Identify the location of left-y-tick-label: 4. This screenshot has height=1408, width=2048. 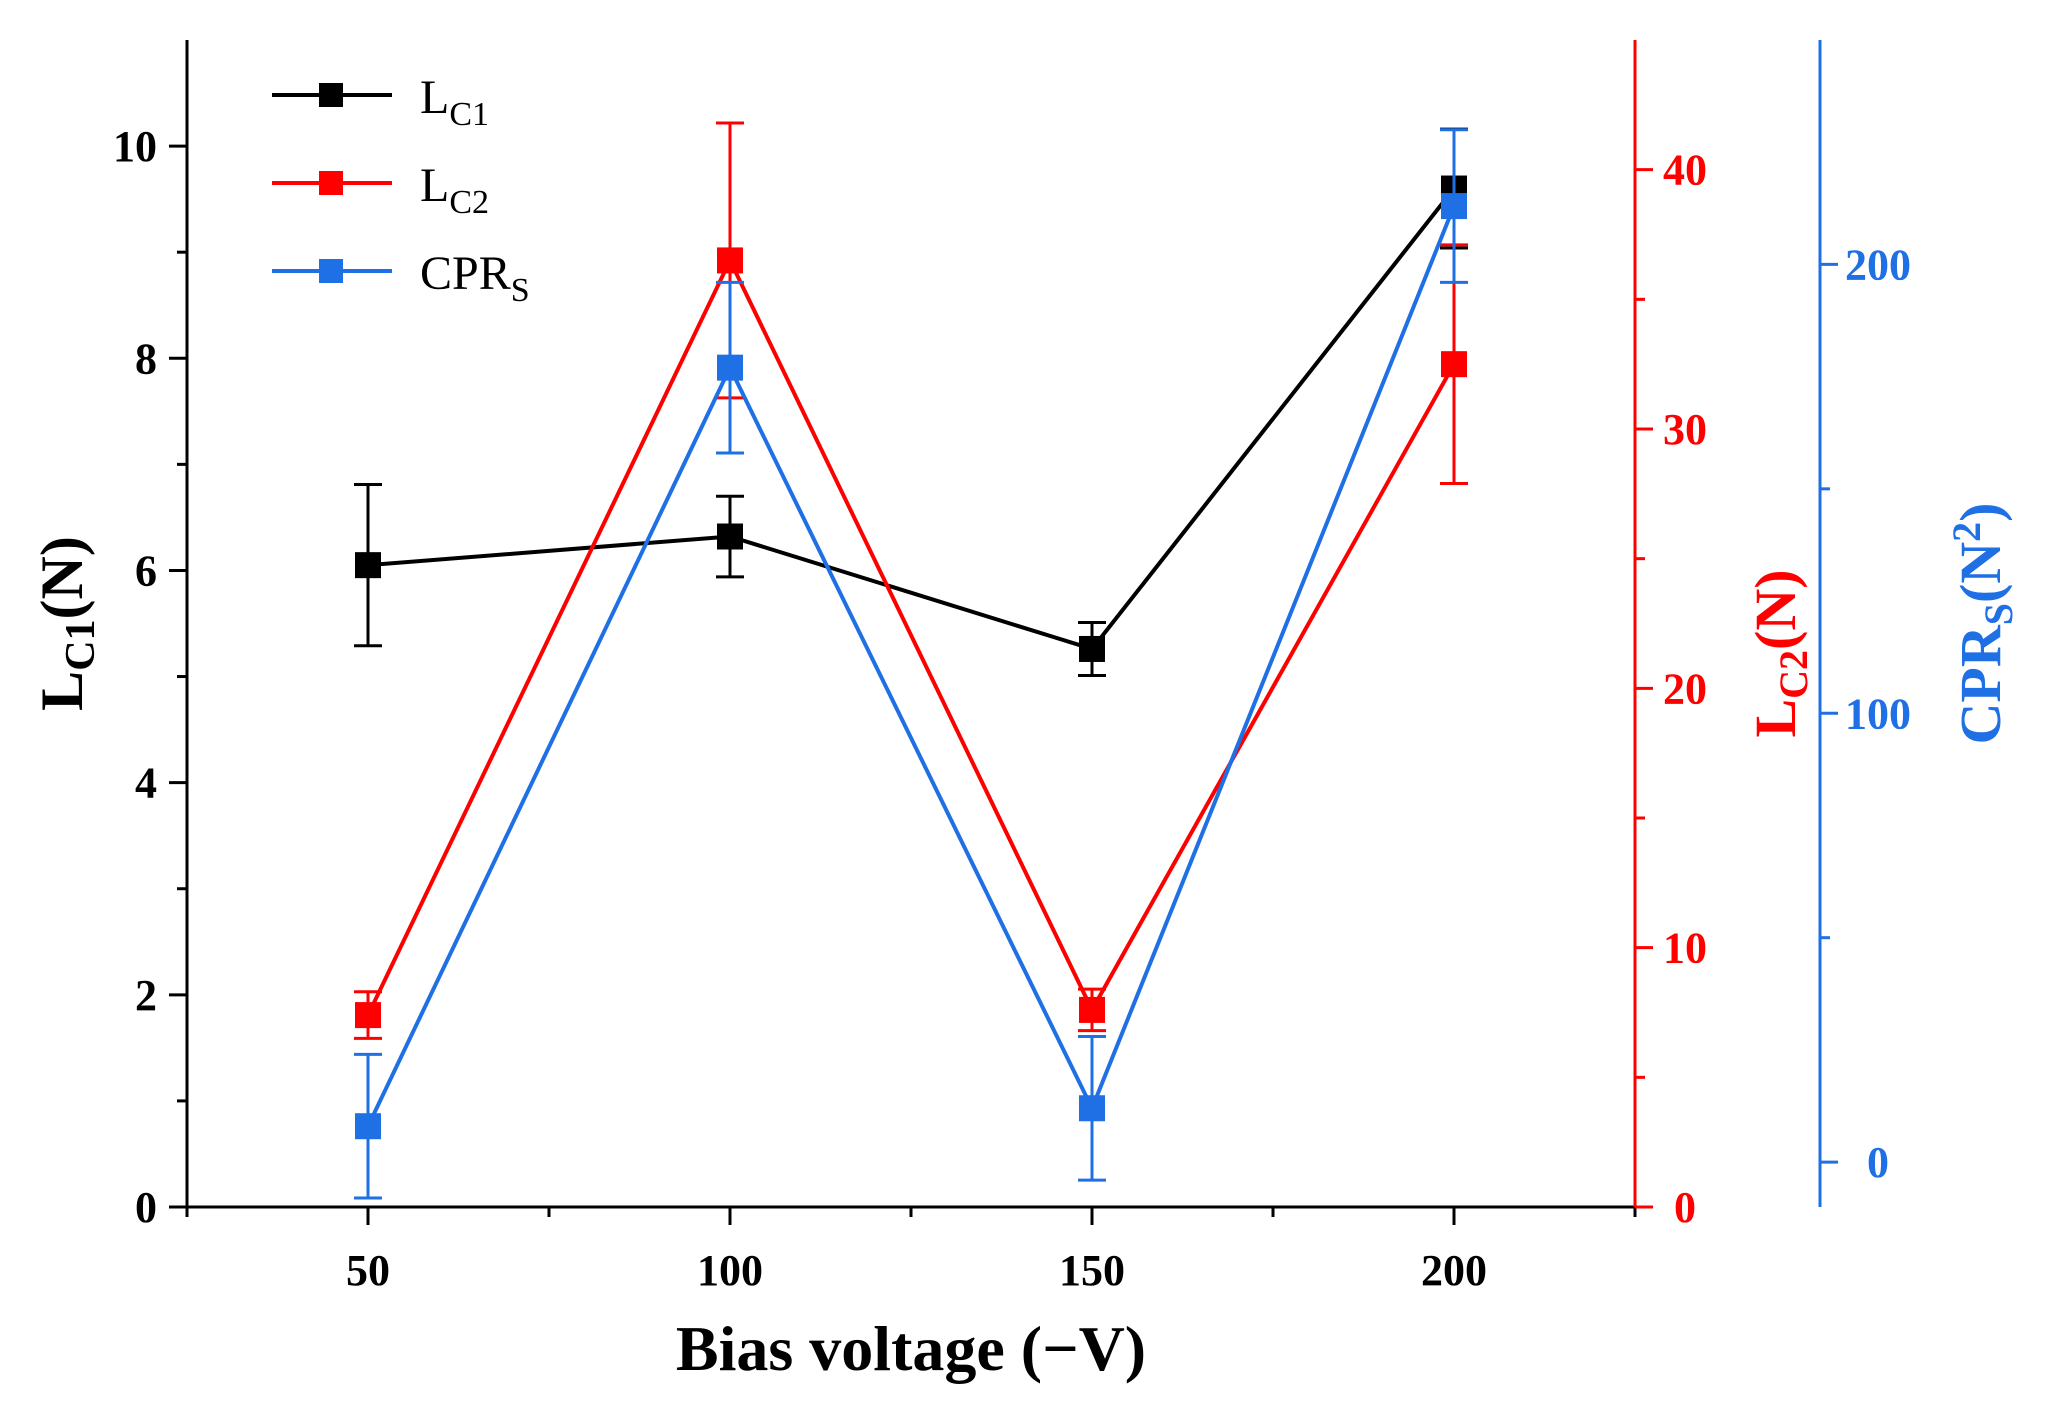
(146, 783).